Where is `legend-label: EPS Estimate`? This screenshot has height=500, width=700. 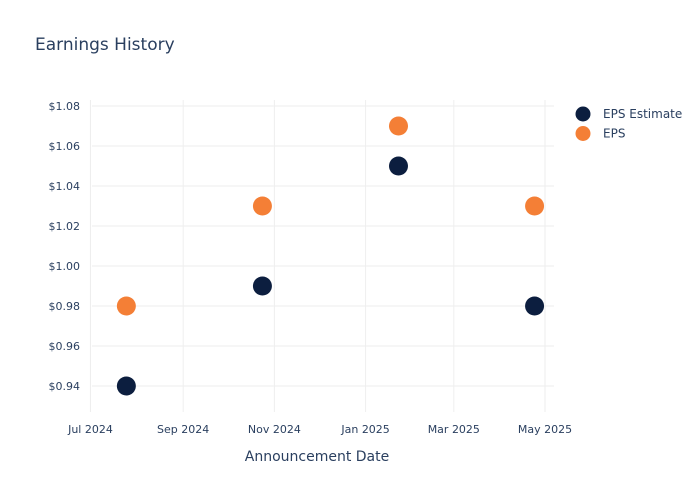 legend-label: EPS Estimate is located at coordinates (642, 114).